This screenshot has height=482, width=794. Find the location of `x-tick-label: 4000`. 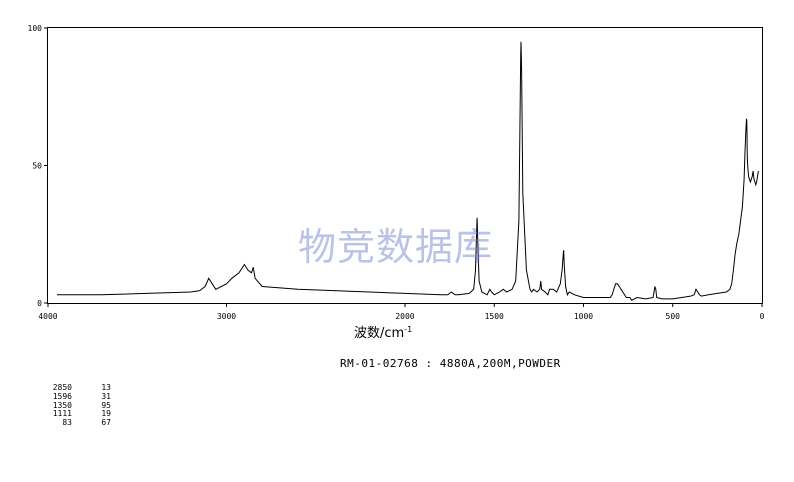

x-tick-label: 4000 is located at coordinates (47, 316).